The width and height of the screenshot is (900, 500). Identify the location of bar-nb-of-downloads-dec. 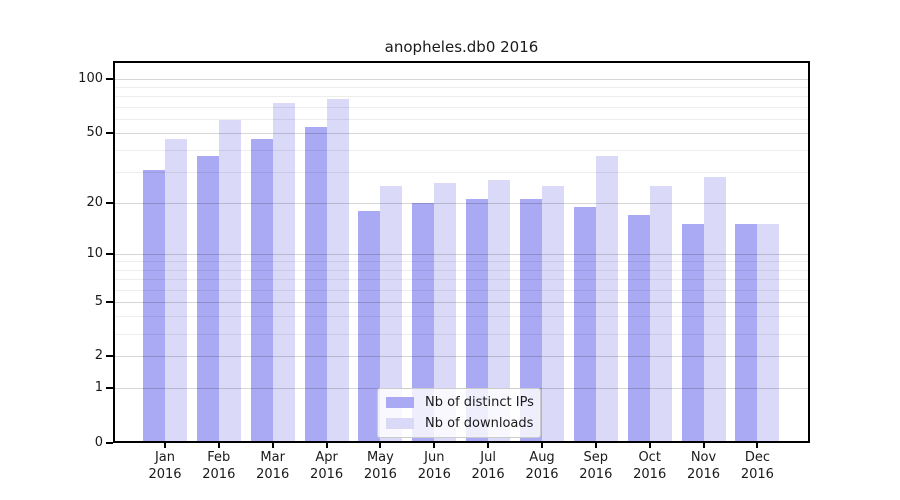
(768, 332).